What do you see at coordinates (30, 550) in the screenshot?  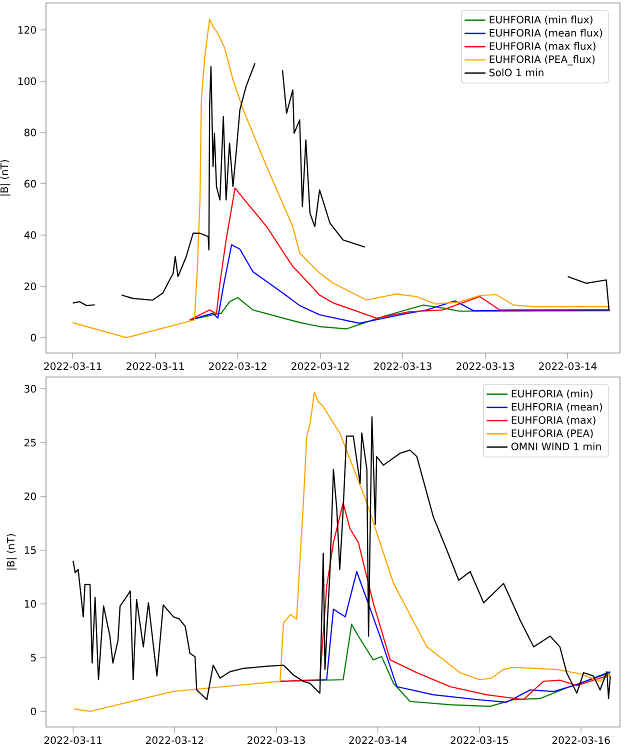 I see `y-tick-label: 15` at bounding box center [30, 550].